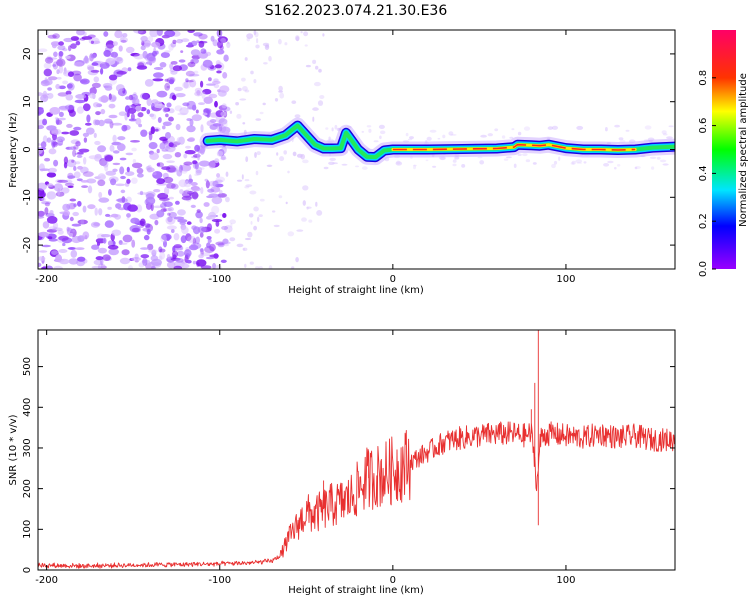 This screenshot has width=750, height=600. Describe the element at coordinates (393, 580) in the screenshot. I see `snr-x-tick-label: 0` at that location.